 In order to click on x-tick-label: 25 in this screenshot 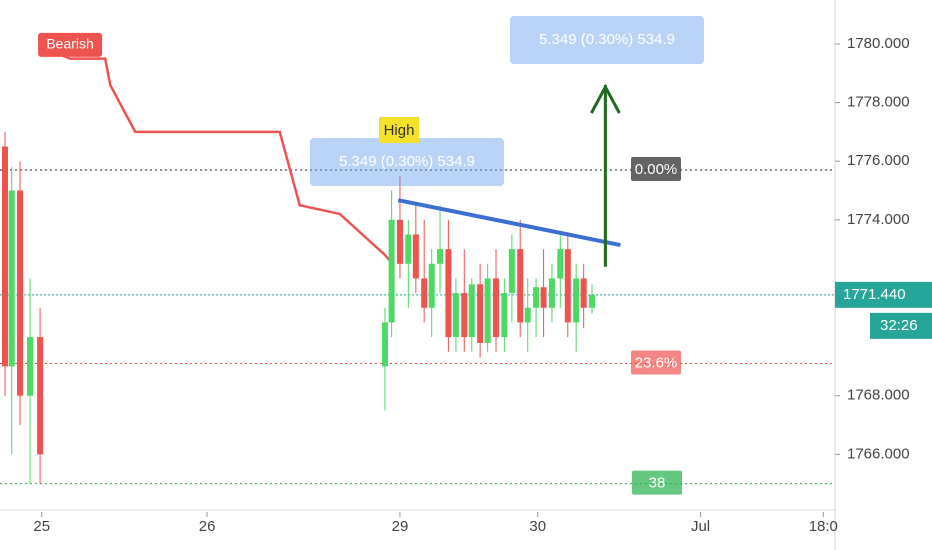, I will do `click(41, 526)`.